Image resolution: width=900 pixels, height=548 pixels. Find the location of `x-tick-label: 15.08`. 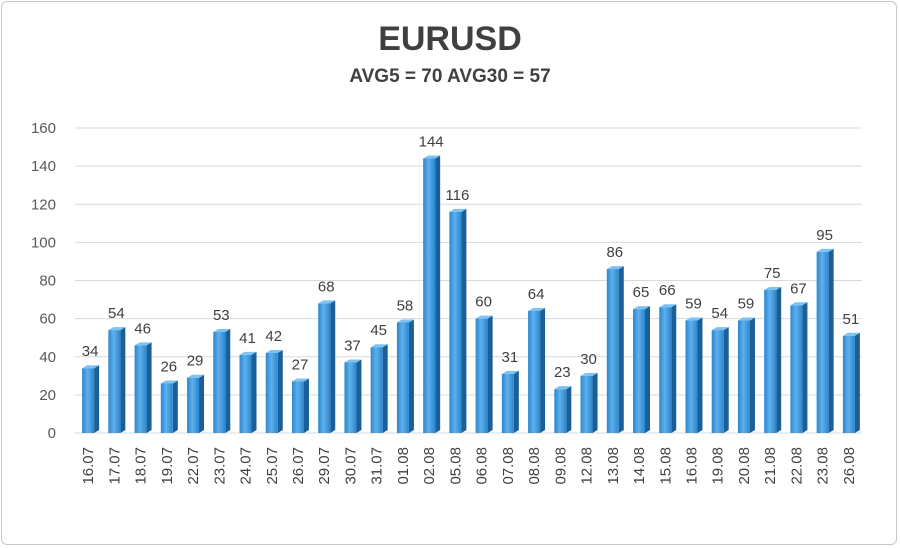

x-tick-label: 15.08 is located at coordinates (665, 466).